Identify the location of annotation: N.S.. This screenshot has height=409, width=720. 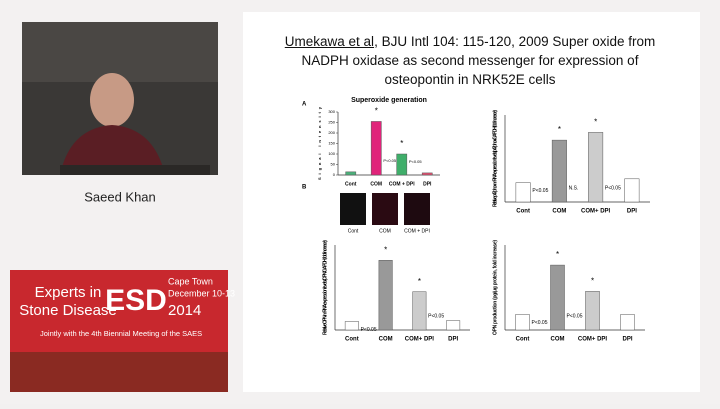
(574, 188).